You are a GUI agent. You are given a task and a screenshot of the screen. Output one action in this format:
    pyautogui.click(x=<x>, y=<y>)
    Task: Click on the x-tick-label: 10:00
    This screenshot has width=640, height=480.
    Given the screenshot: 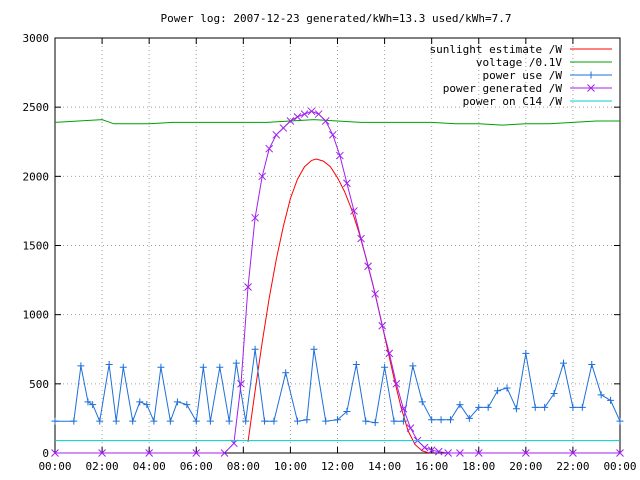 What is the action you would take?
    pyautogui.click(x=290, y=466)
    